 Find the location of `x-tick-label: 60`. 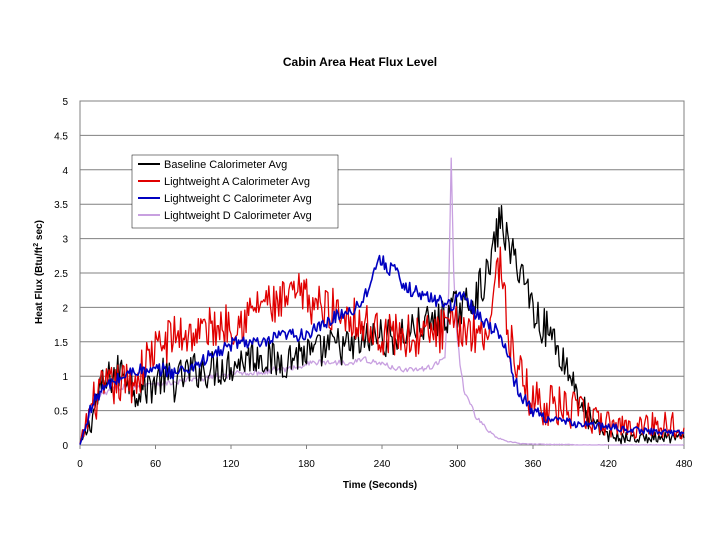

x-tick-label: 60 is located at coordinates (156, 464).